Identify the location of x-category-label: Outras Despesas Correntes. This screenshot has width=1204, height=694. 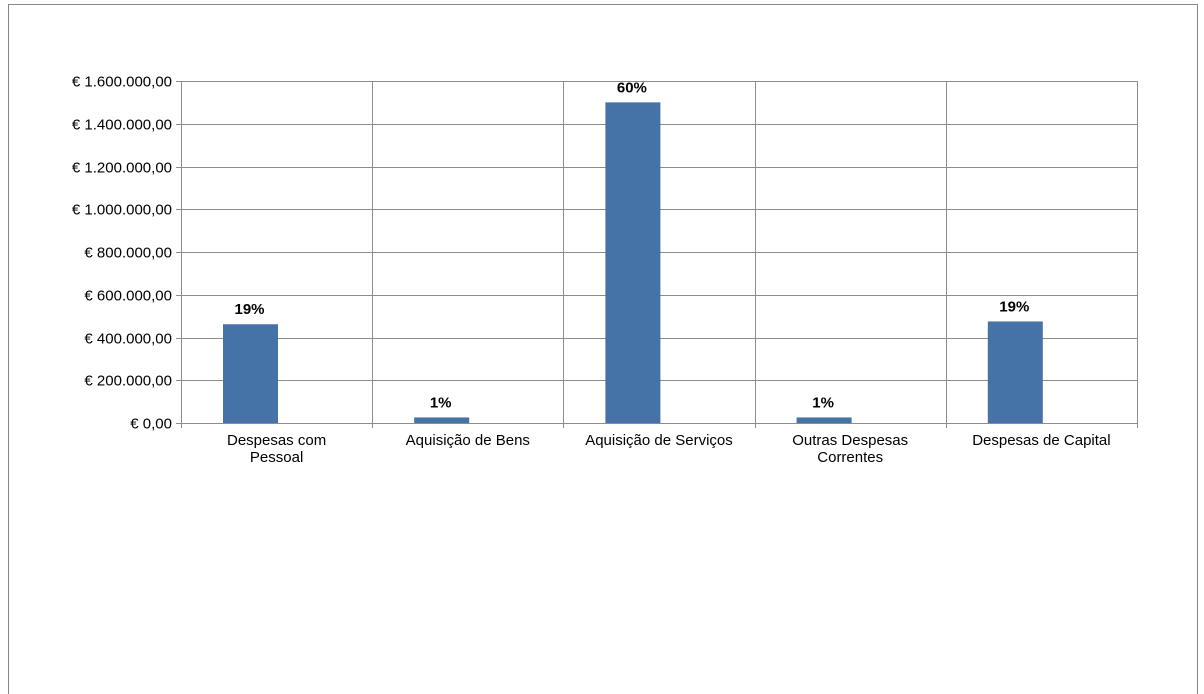
(850, 449).